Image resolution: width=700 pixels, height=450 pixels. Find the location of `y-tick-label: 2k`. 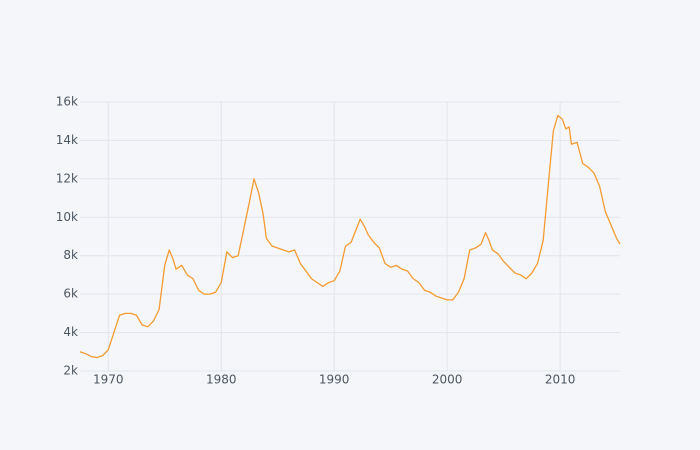

y-tick-label: 2k is located at coordinates (70, 371).